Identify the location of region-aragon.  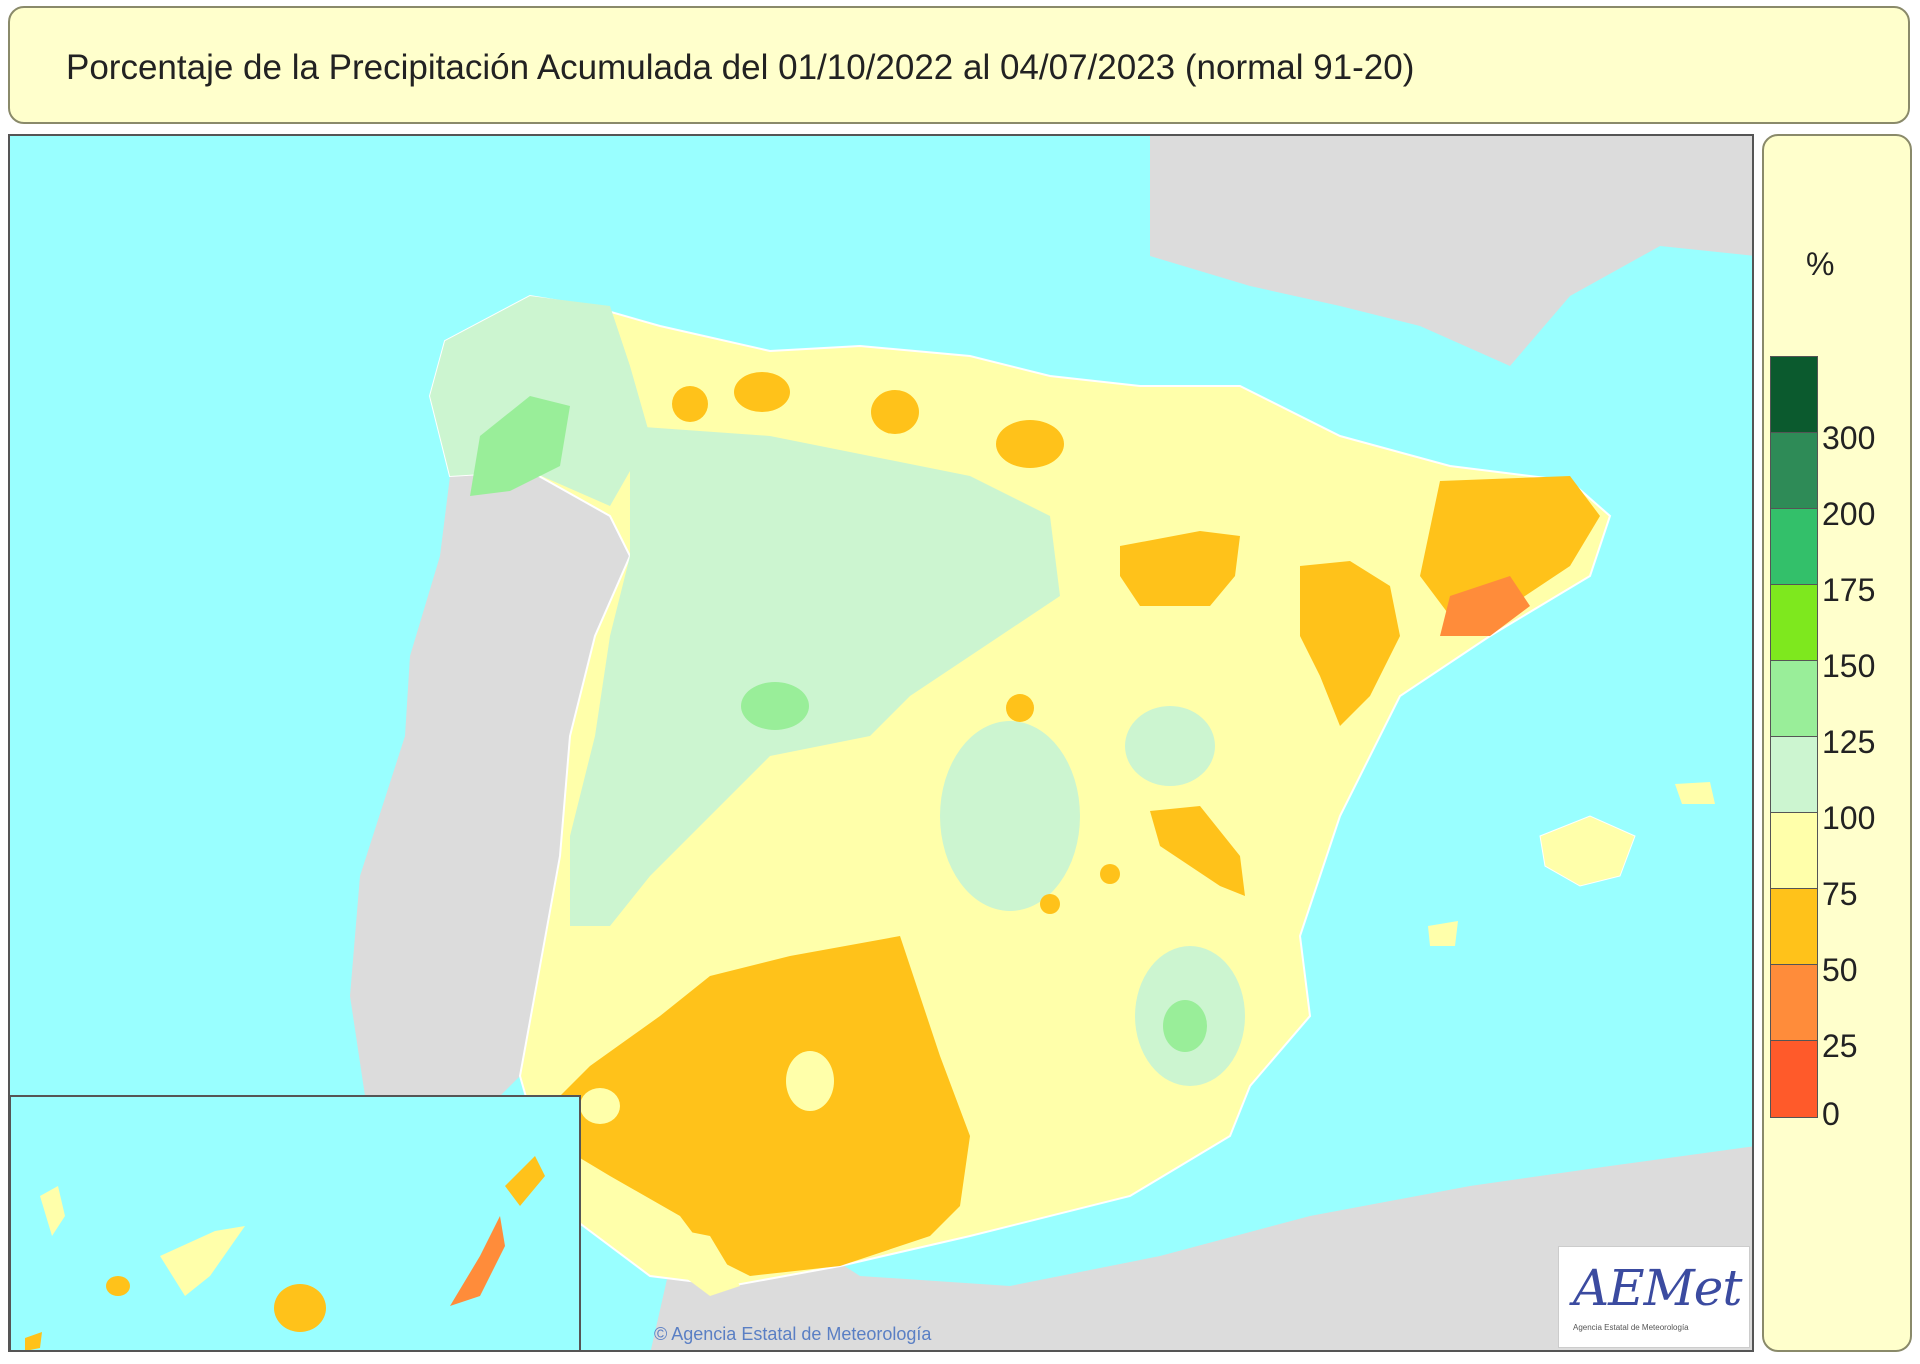
(1180, 568).